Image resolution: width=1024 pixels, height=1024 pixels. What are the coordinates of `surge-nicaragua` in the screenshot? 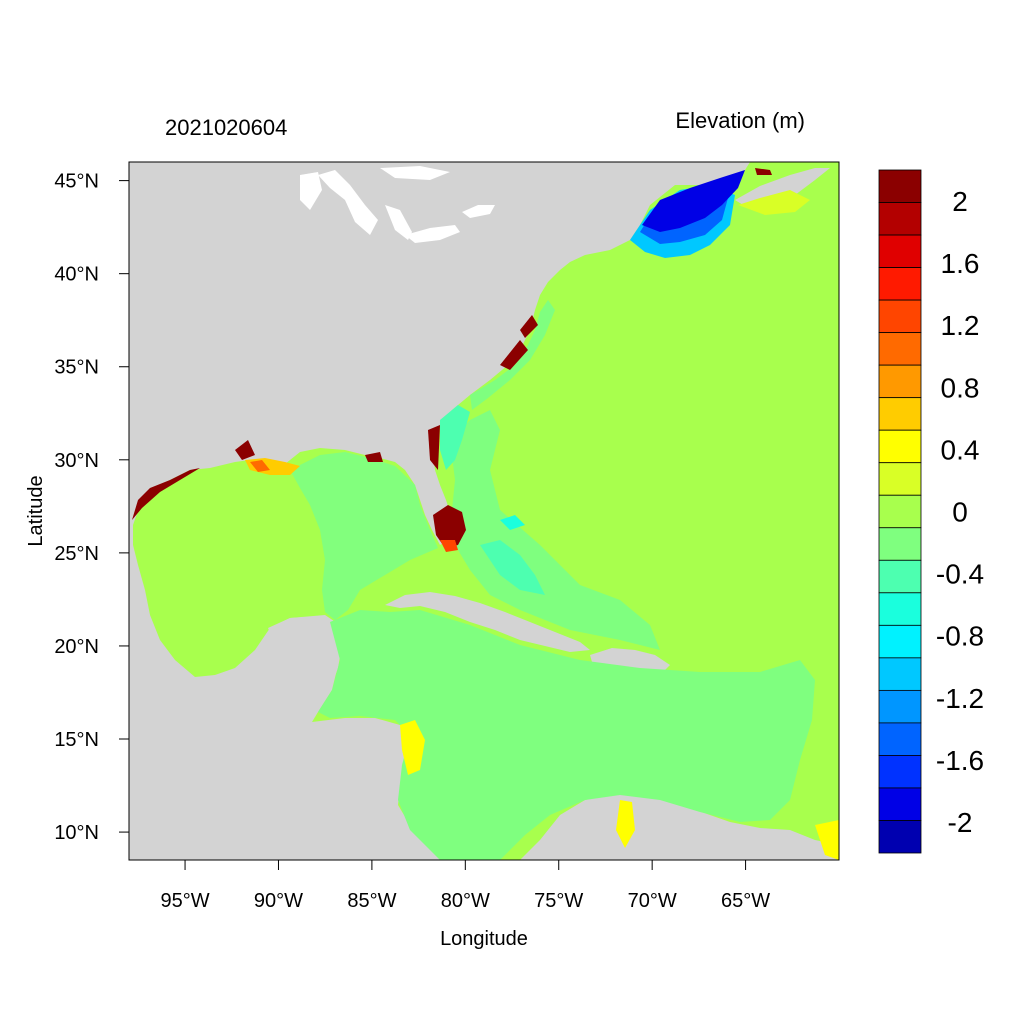 It's located at (412, 747).